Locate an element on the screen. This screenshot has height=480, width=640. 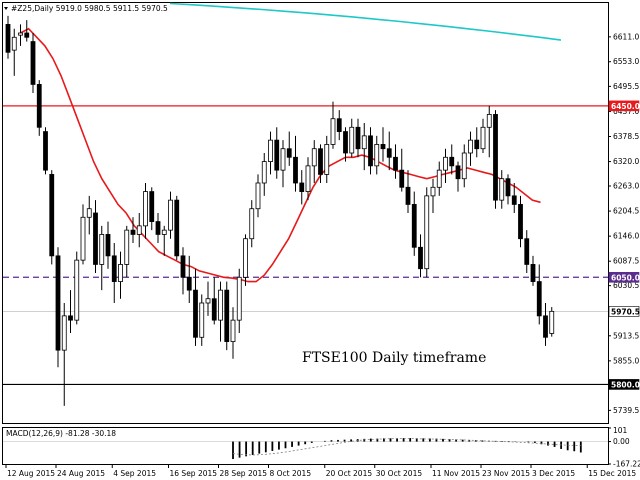
macd-pane-frame is located at coordinates (305, 446).